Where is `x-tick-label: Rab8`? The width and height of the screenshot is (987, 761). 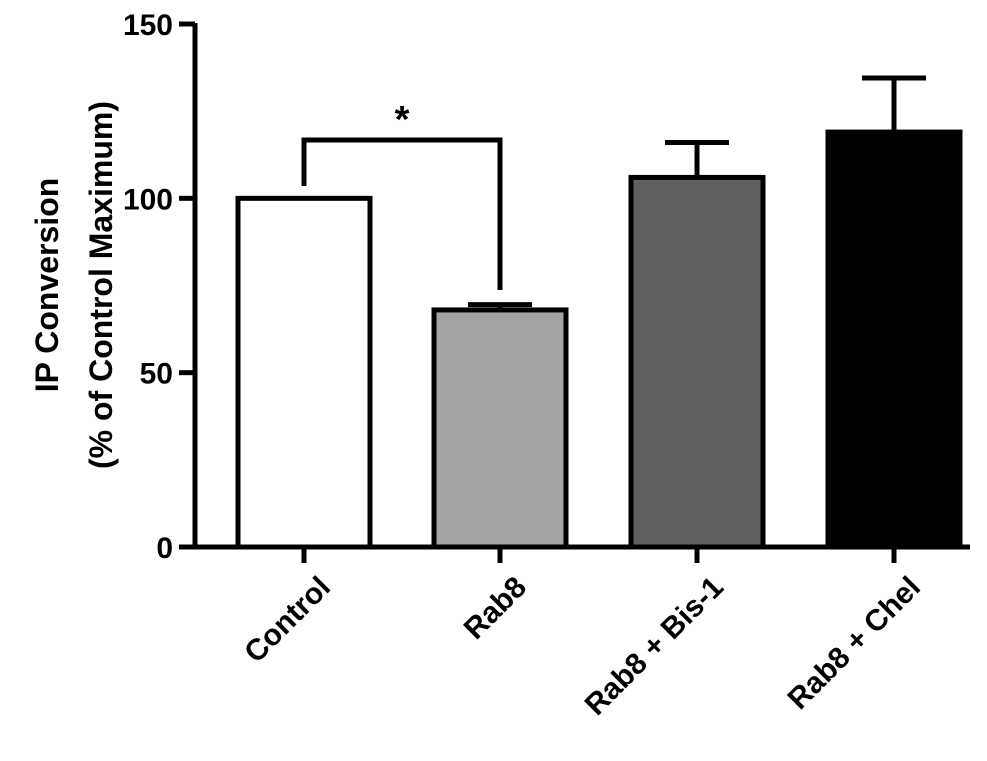
x-tick-label: Rab8 is located at coordinates (495, 608).